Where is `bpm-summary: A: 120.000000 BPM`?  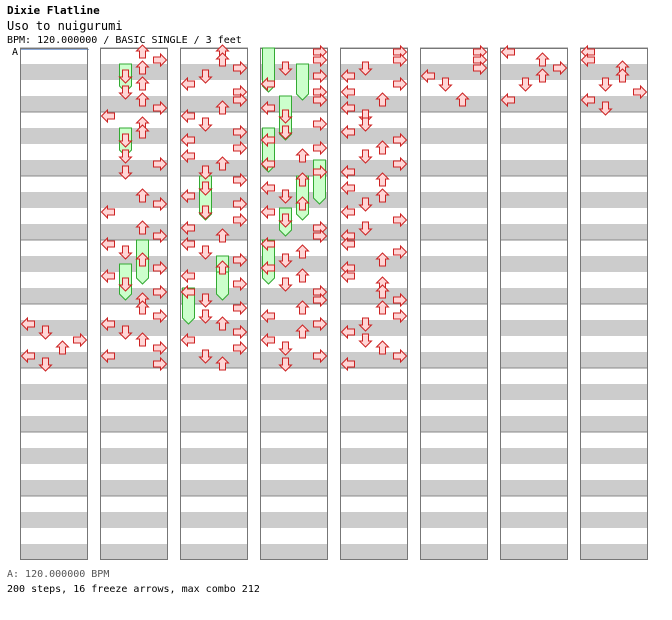 bpm-summary: A: 120.000000 BPM is located at coordinates (58, 574).